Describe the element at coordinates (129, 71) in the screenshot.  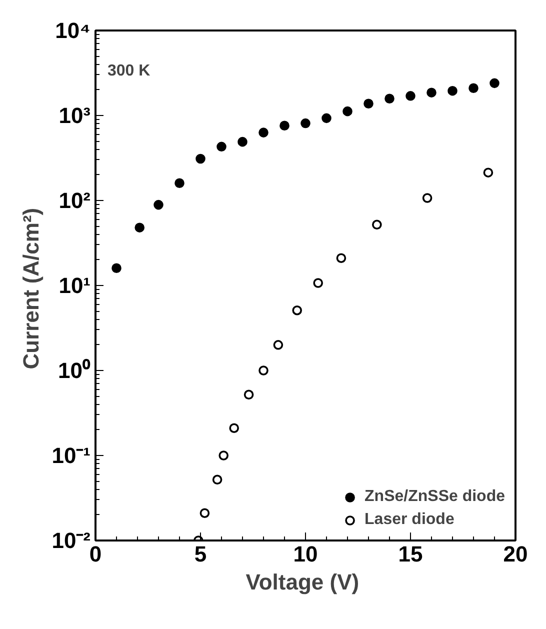
I see `annotation: 300 K` at that location.